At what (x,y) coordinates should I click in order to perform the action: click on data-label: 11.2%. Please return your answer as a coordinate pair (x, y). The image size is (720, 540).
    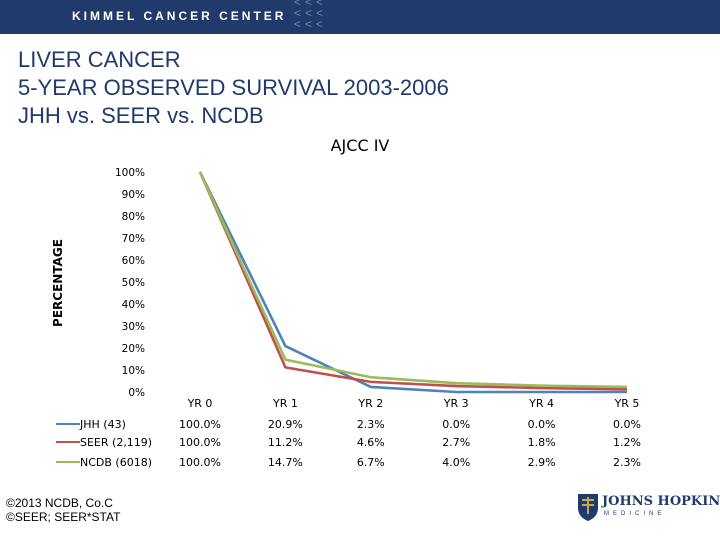
    Looking at the image, I should click on (285, 442).